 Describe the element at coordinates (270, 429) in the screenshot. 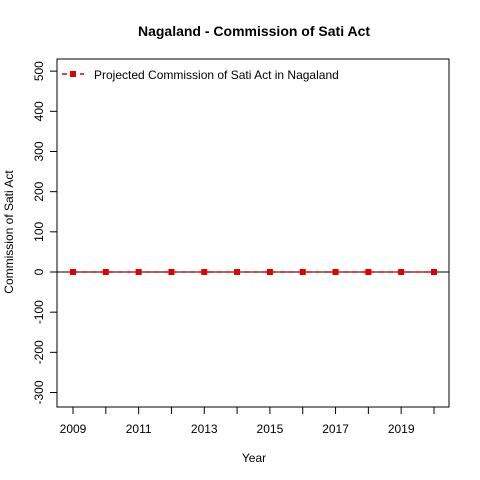

I see `x-tick-label: 2015` at that location.